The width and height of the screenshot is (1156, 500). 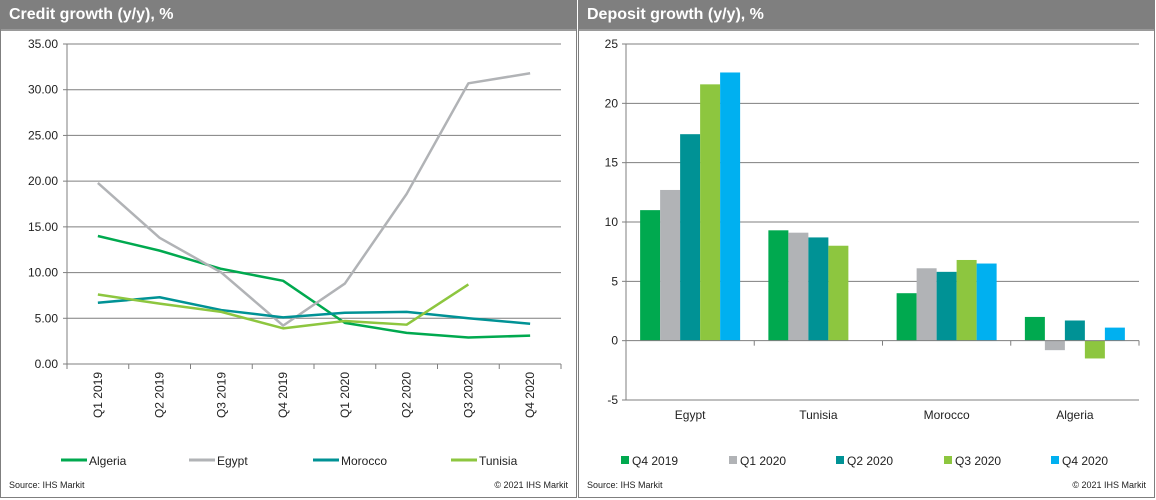 I want to click on bar-egypt-q2-2020, so click(x=690, y=237).